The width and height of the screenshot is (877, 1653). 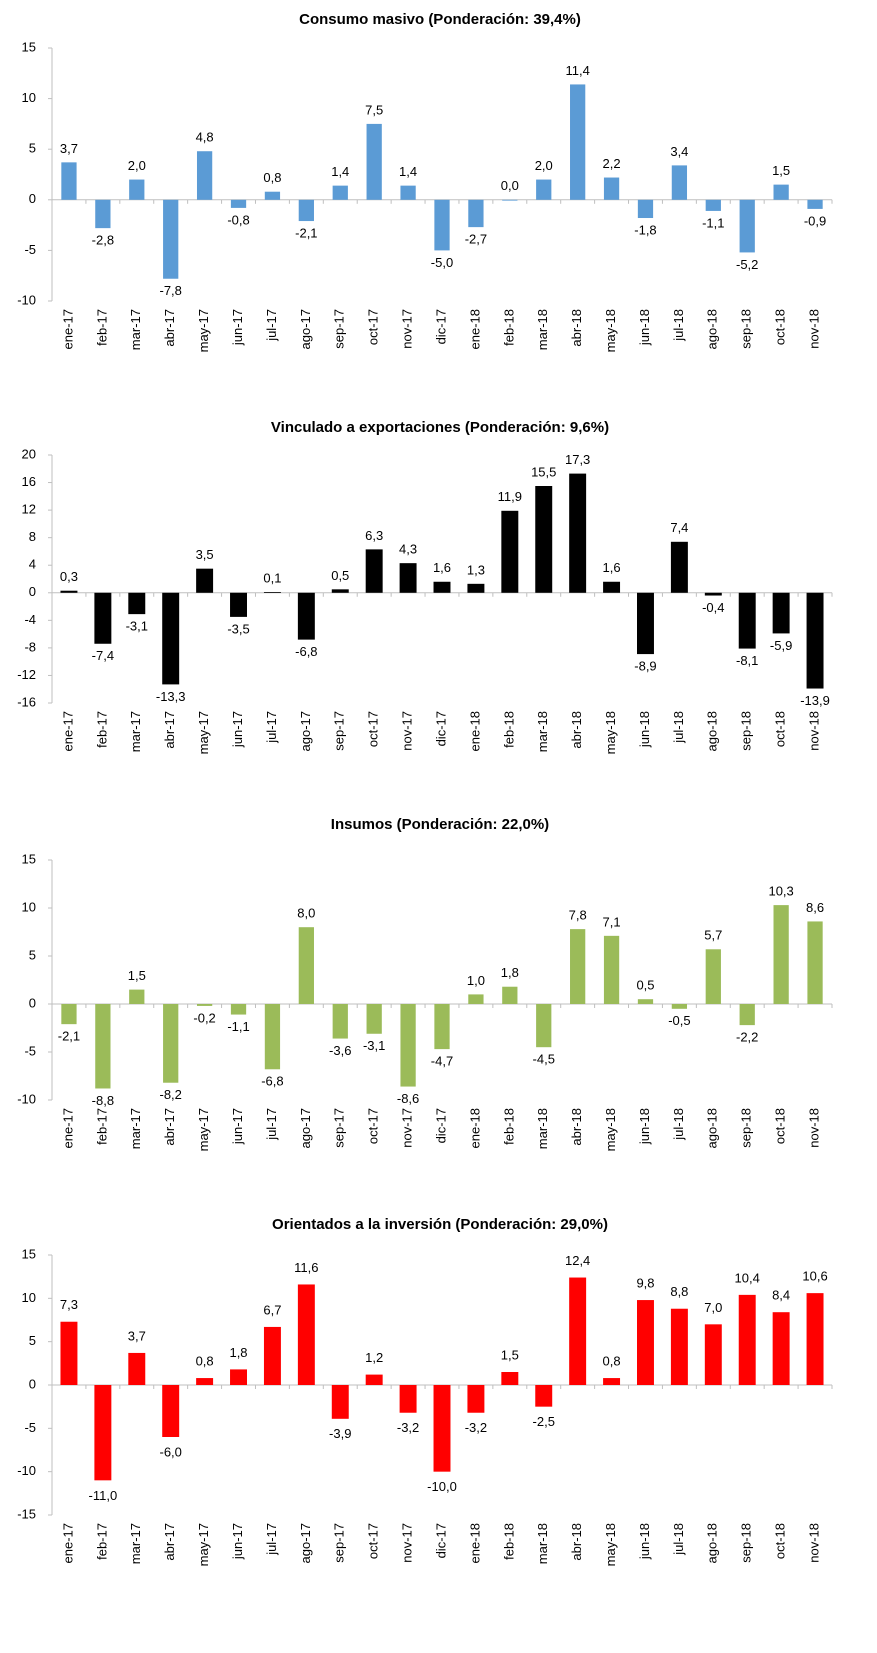 What do you see at coordinates (101, 729) in the screenshot?
I see `x-tick-label: feb-17` at bounding box center [101, 729].